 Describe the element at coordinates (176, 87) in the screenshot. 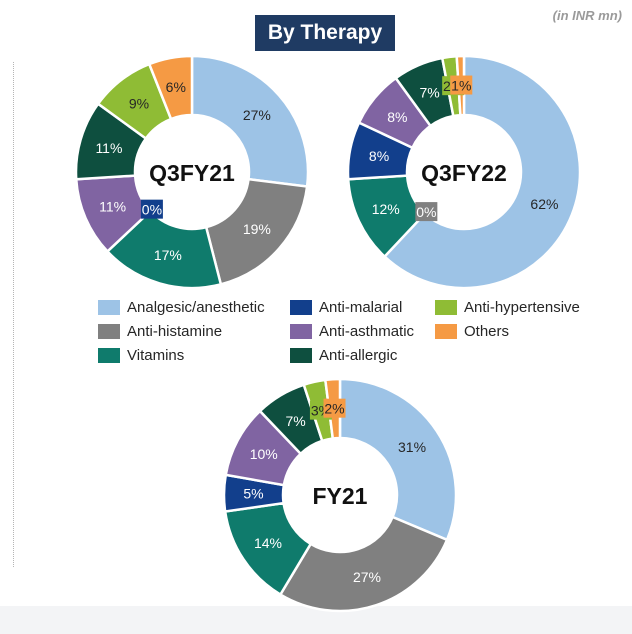

I see `data-label-q3fy21-others: 6%` at that location.